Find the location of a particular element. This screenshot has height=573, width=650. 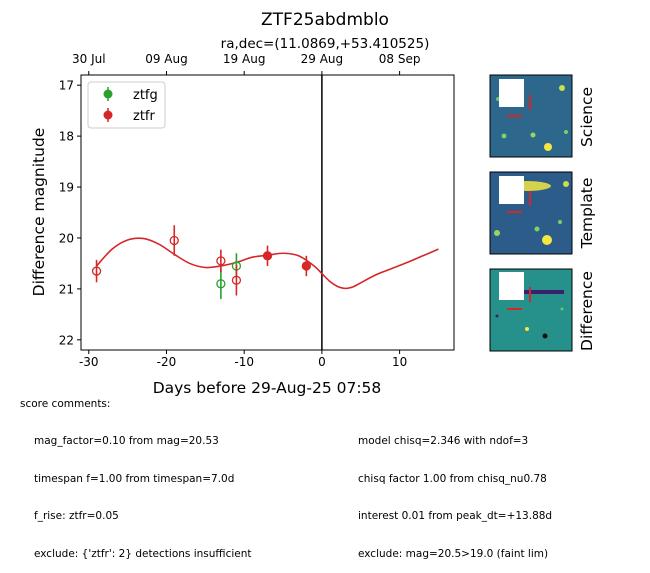

cutout-science-image is located at coordinates (531, 116).